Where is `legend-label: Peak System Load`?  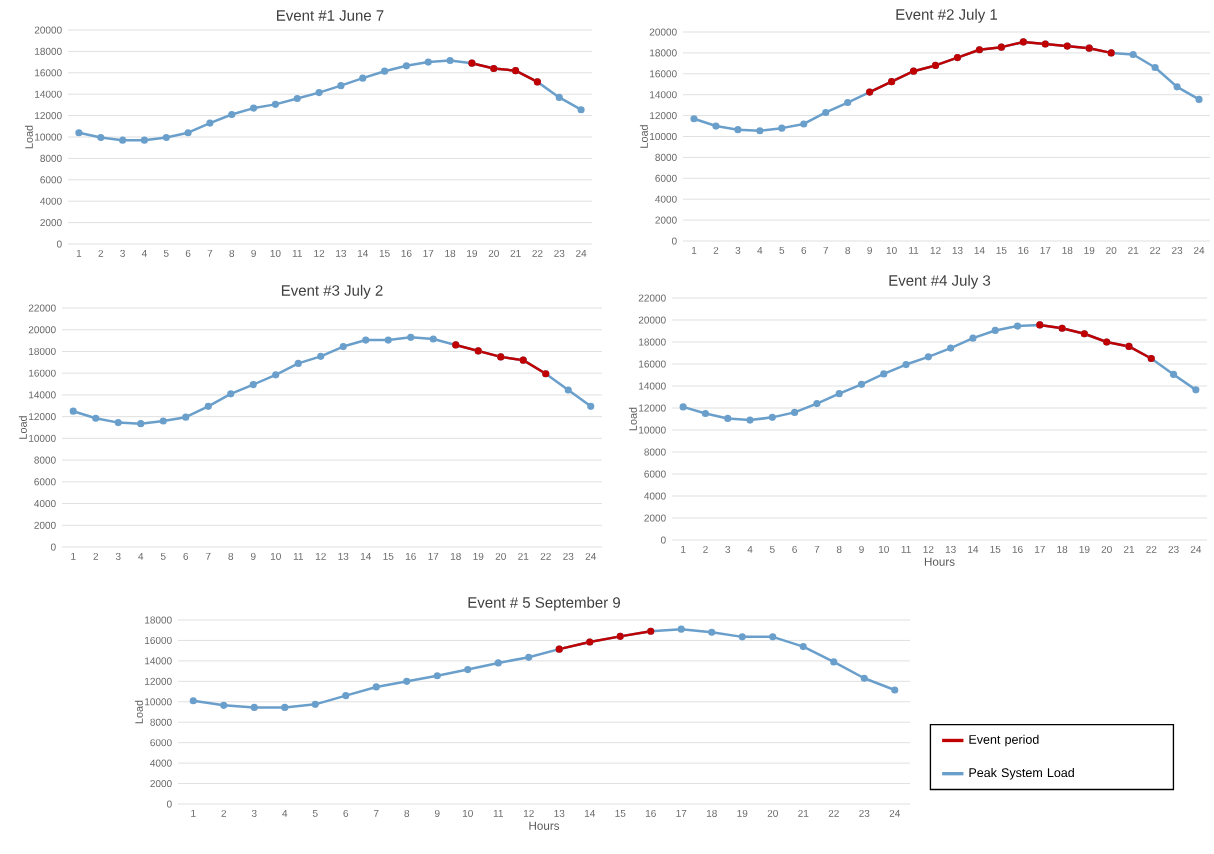
legend-label: Peak System Load is located at coordinates (1021, 773).